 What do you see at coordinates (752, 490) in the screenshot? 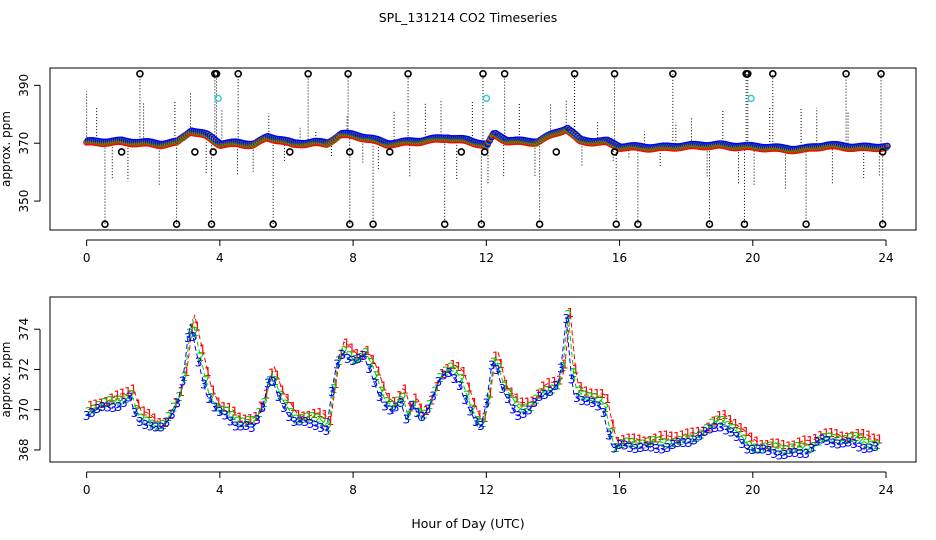
I see `bottom-x-tick-label: 20` at bounding box center [752, 490].